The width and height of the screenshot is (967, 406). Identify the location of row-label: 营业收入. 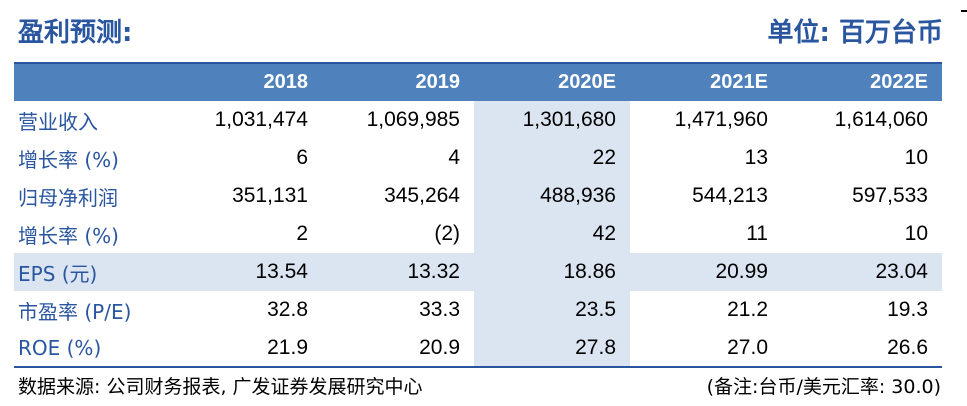
(58, 121).